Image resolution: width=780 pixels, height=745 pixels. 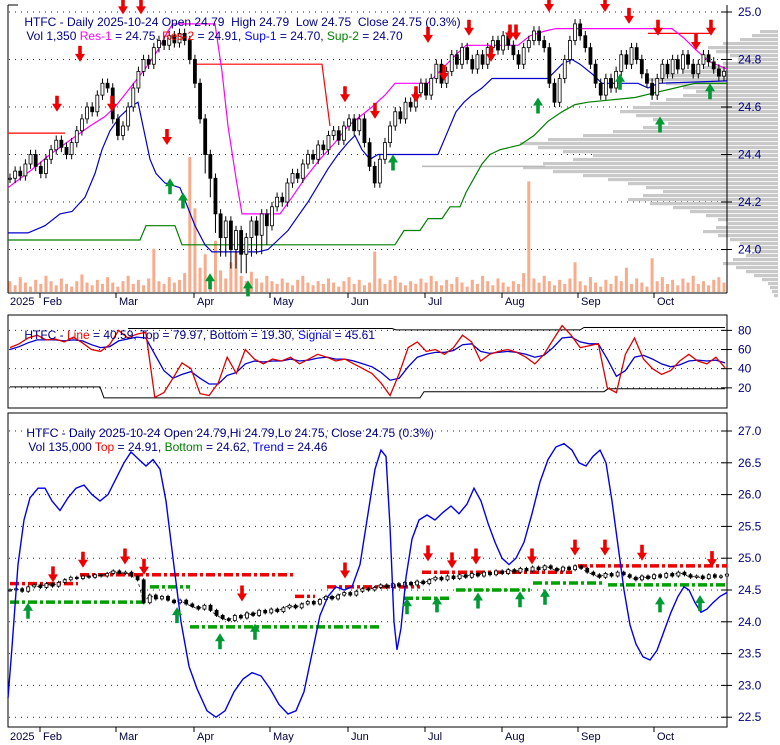 I want to click on bottom-label: Bottom, so click(x=183, y=447).